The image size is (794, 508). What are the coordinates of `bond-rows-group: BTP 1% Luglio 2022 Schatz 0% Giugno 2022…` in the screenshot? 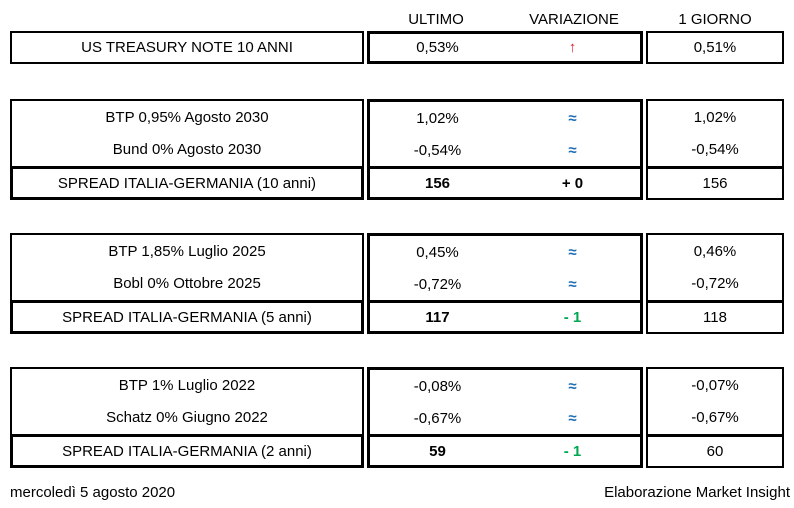 It's located at (402, 400).